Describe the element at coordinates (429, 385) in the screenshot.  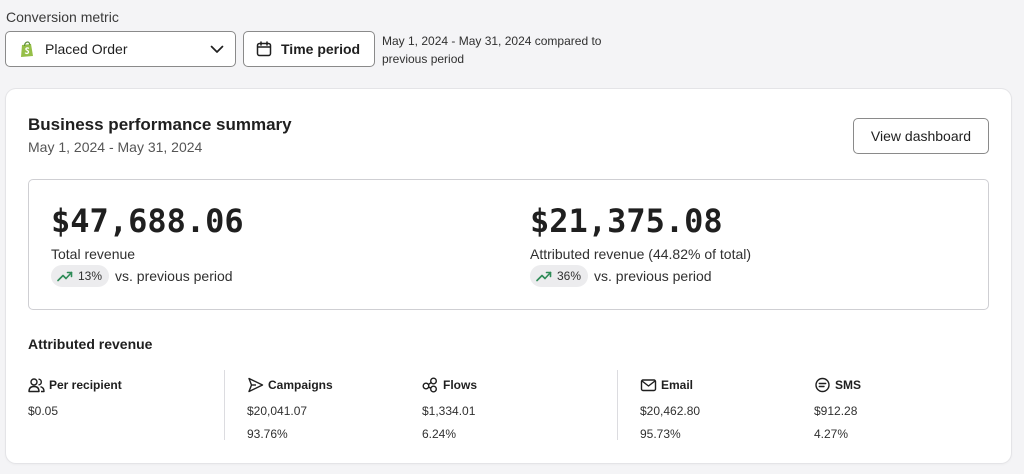
I see `flows-icon` at that location.